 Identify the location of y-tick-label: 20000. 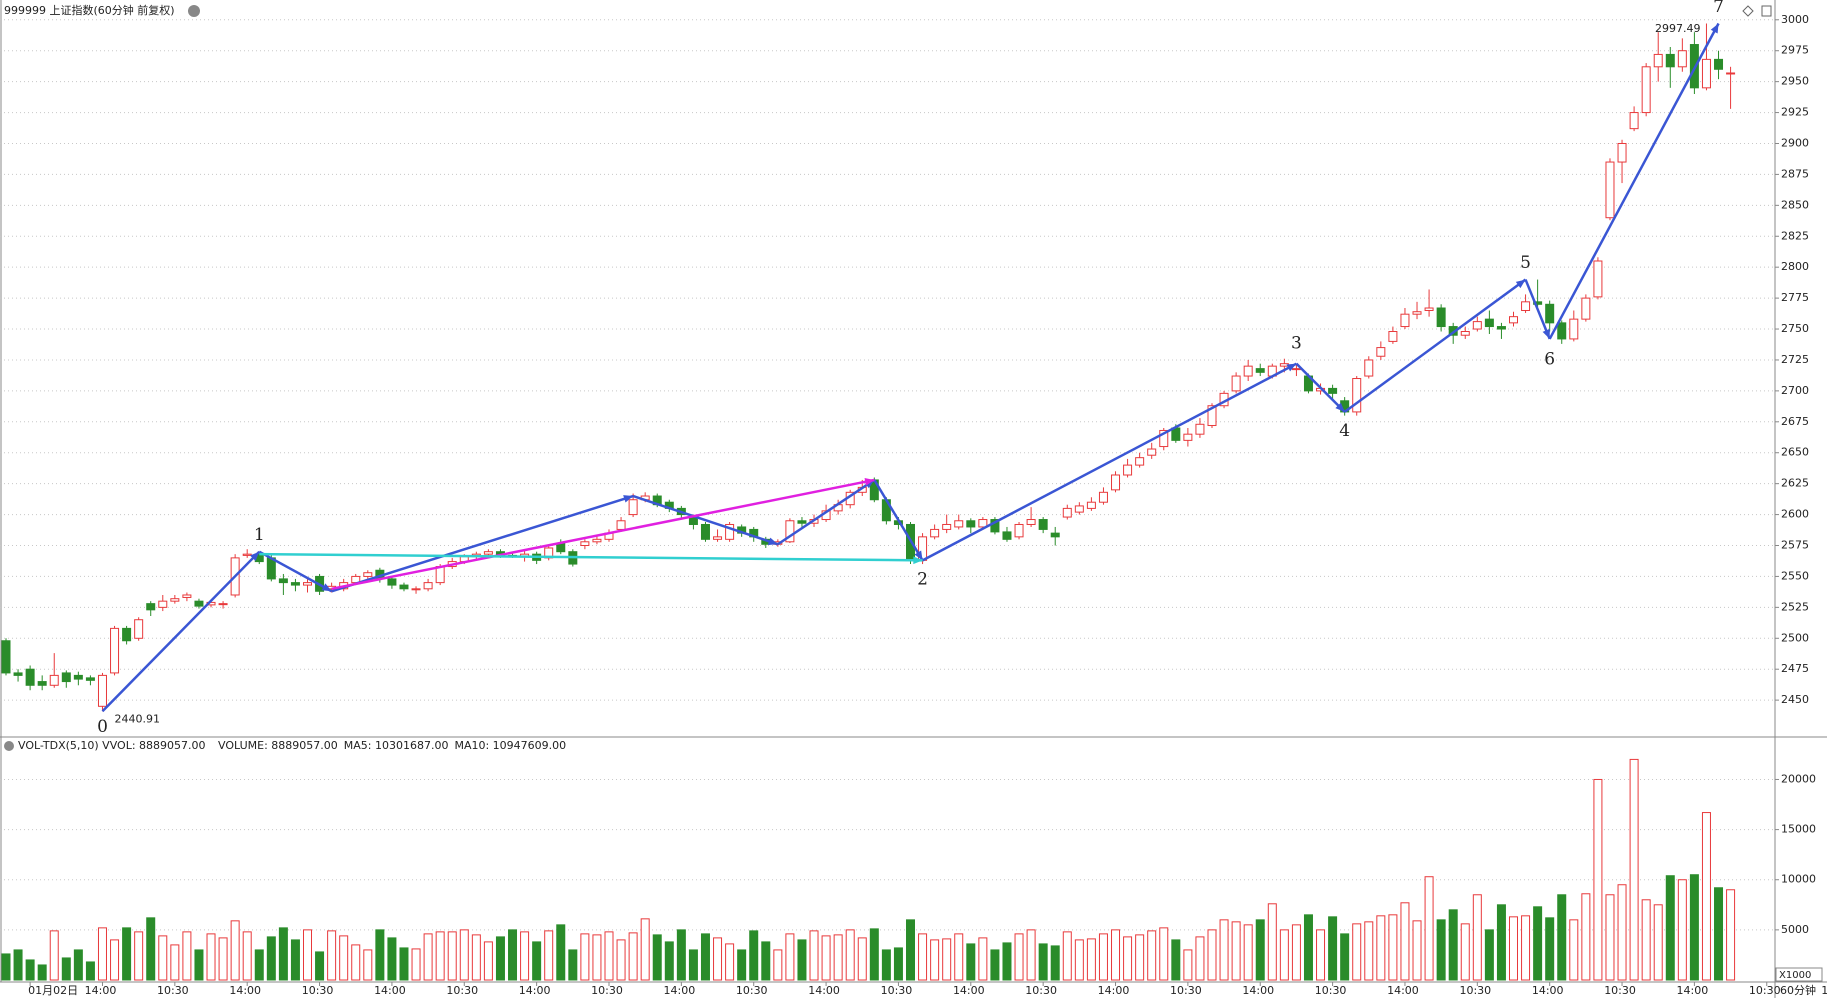
(1798, 778).